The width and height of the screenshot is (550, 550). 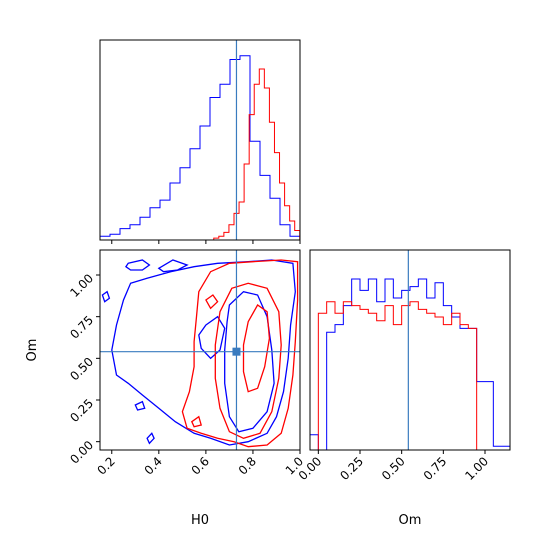 I want to click on om-xtick-label-4: 1.00, so click(x=476, y=468).